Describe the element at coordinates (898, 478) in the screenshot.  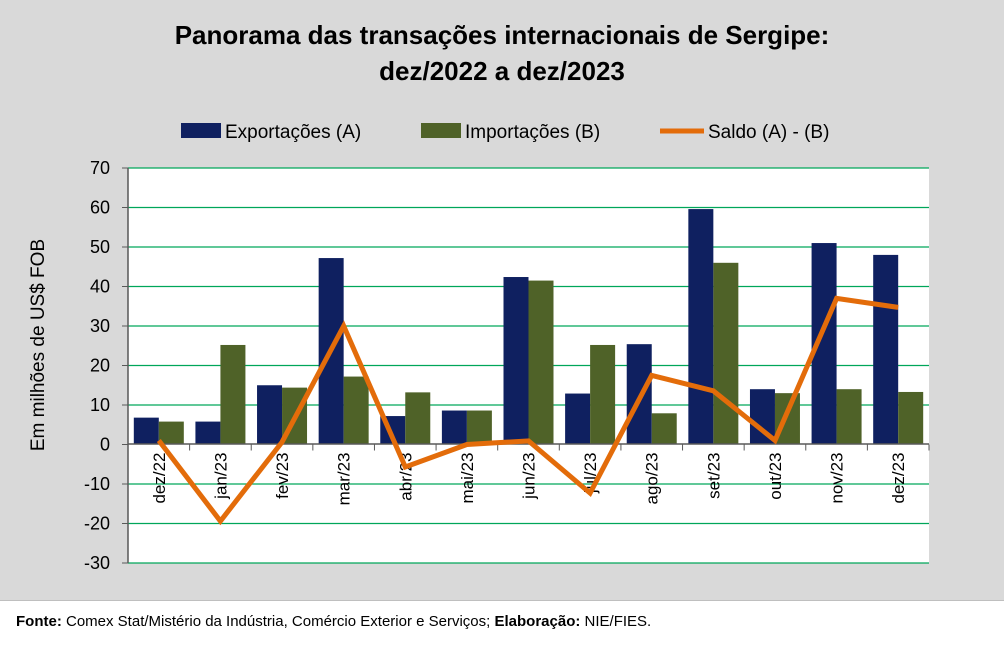
I see `x-tick-label: dez/23` at that location.